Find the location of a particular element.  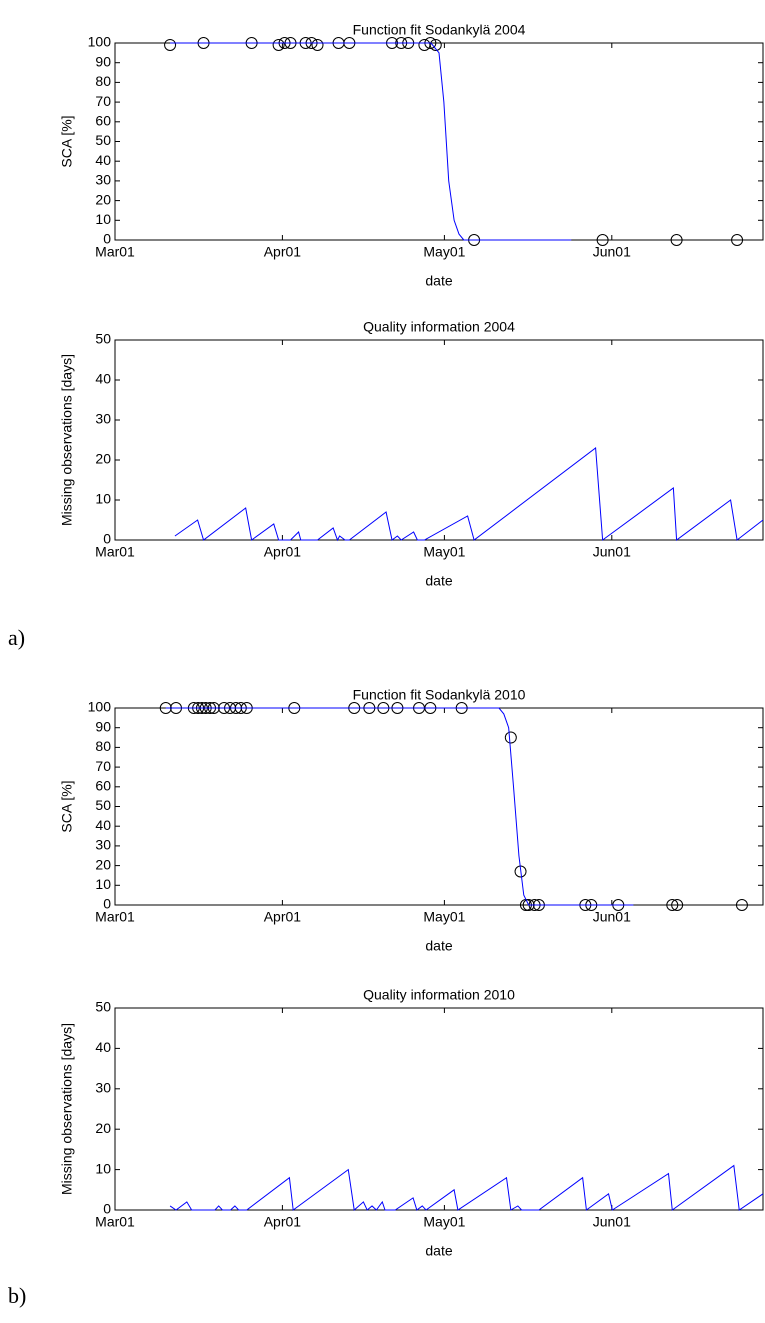

panel-label: a) is located at coordinates (16, 637).